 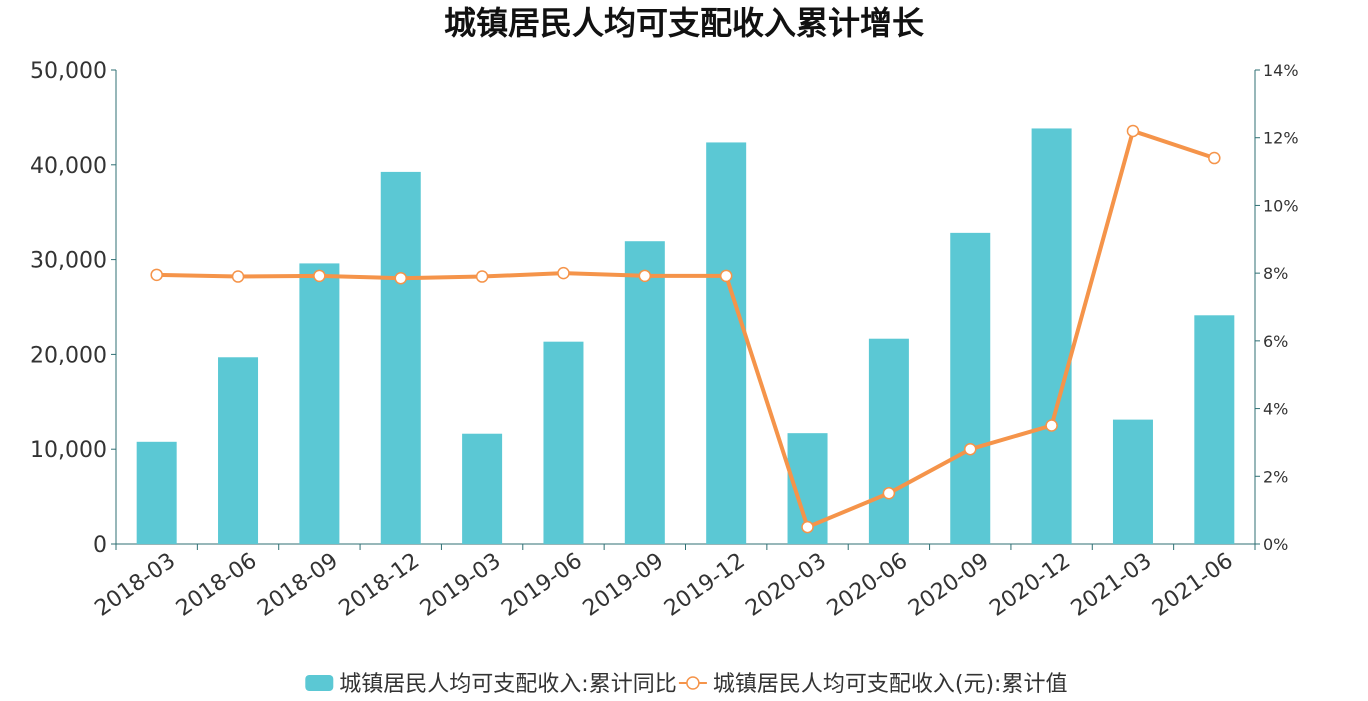 I want to click on x-tick-label: 2018-09, so click(x=298, y=584).